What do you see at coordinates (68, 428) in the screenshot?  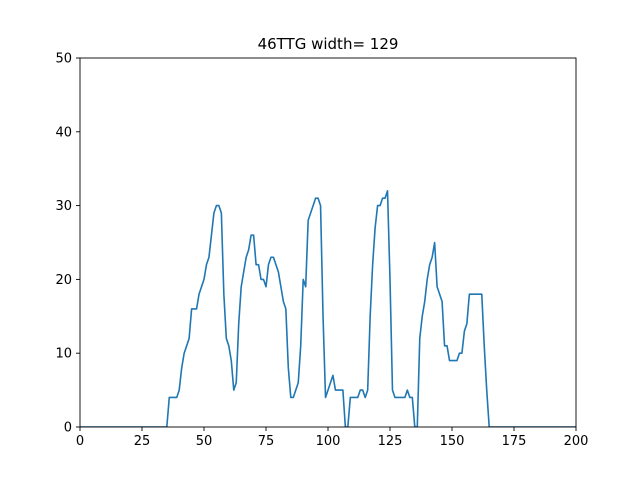 I see `y-tick-label: 0` at bounding box center [68, 428].